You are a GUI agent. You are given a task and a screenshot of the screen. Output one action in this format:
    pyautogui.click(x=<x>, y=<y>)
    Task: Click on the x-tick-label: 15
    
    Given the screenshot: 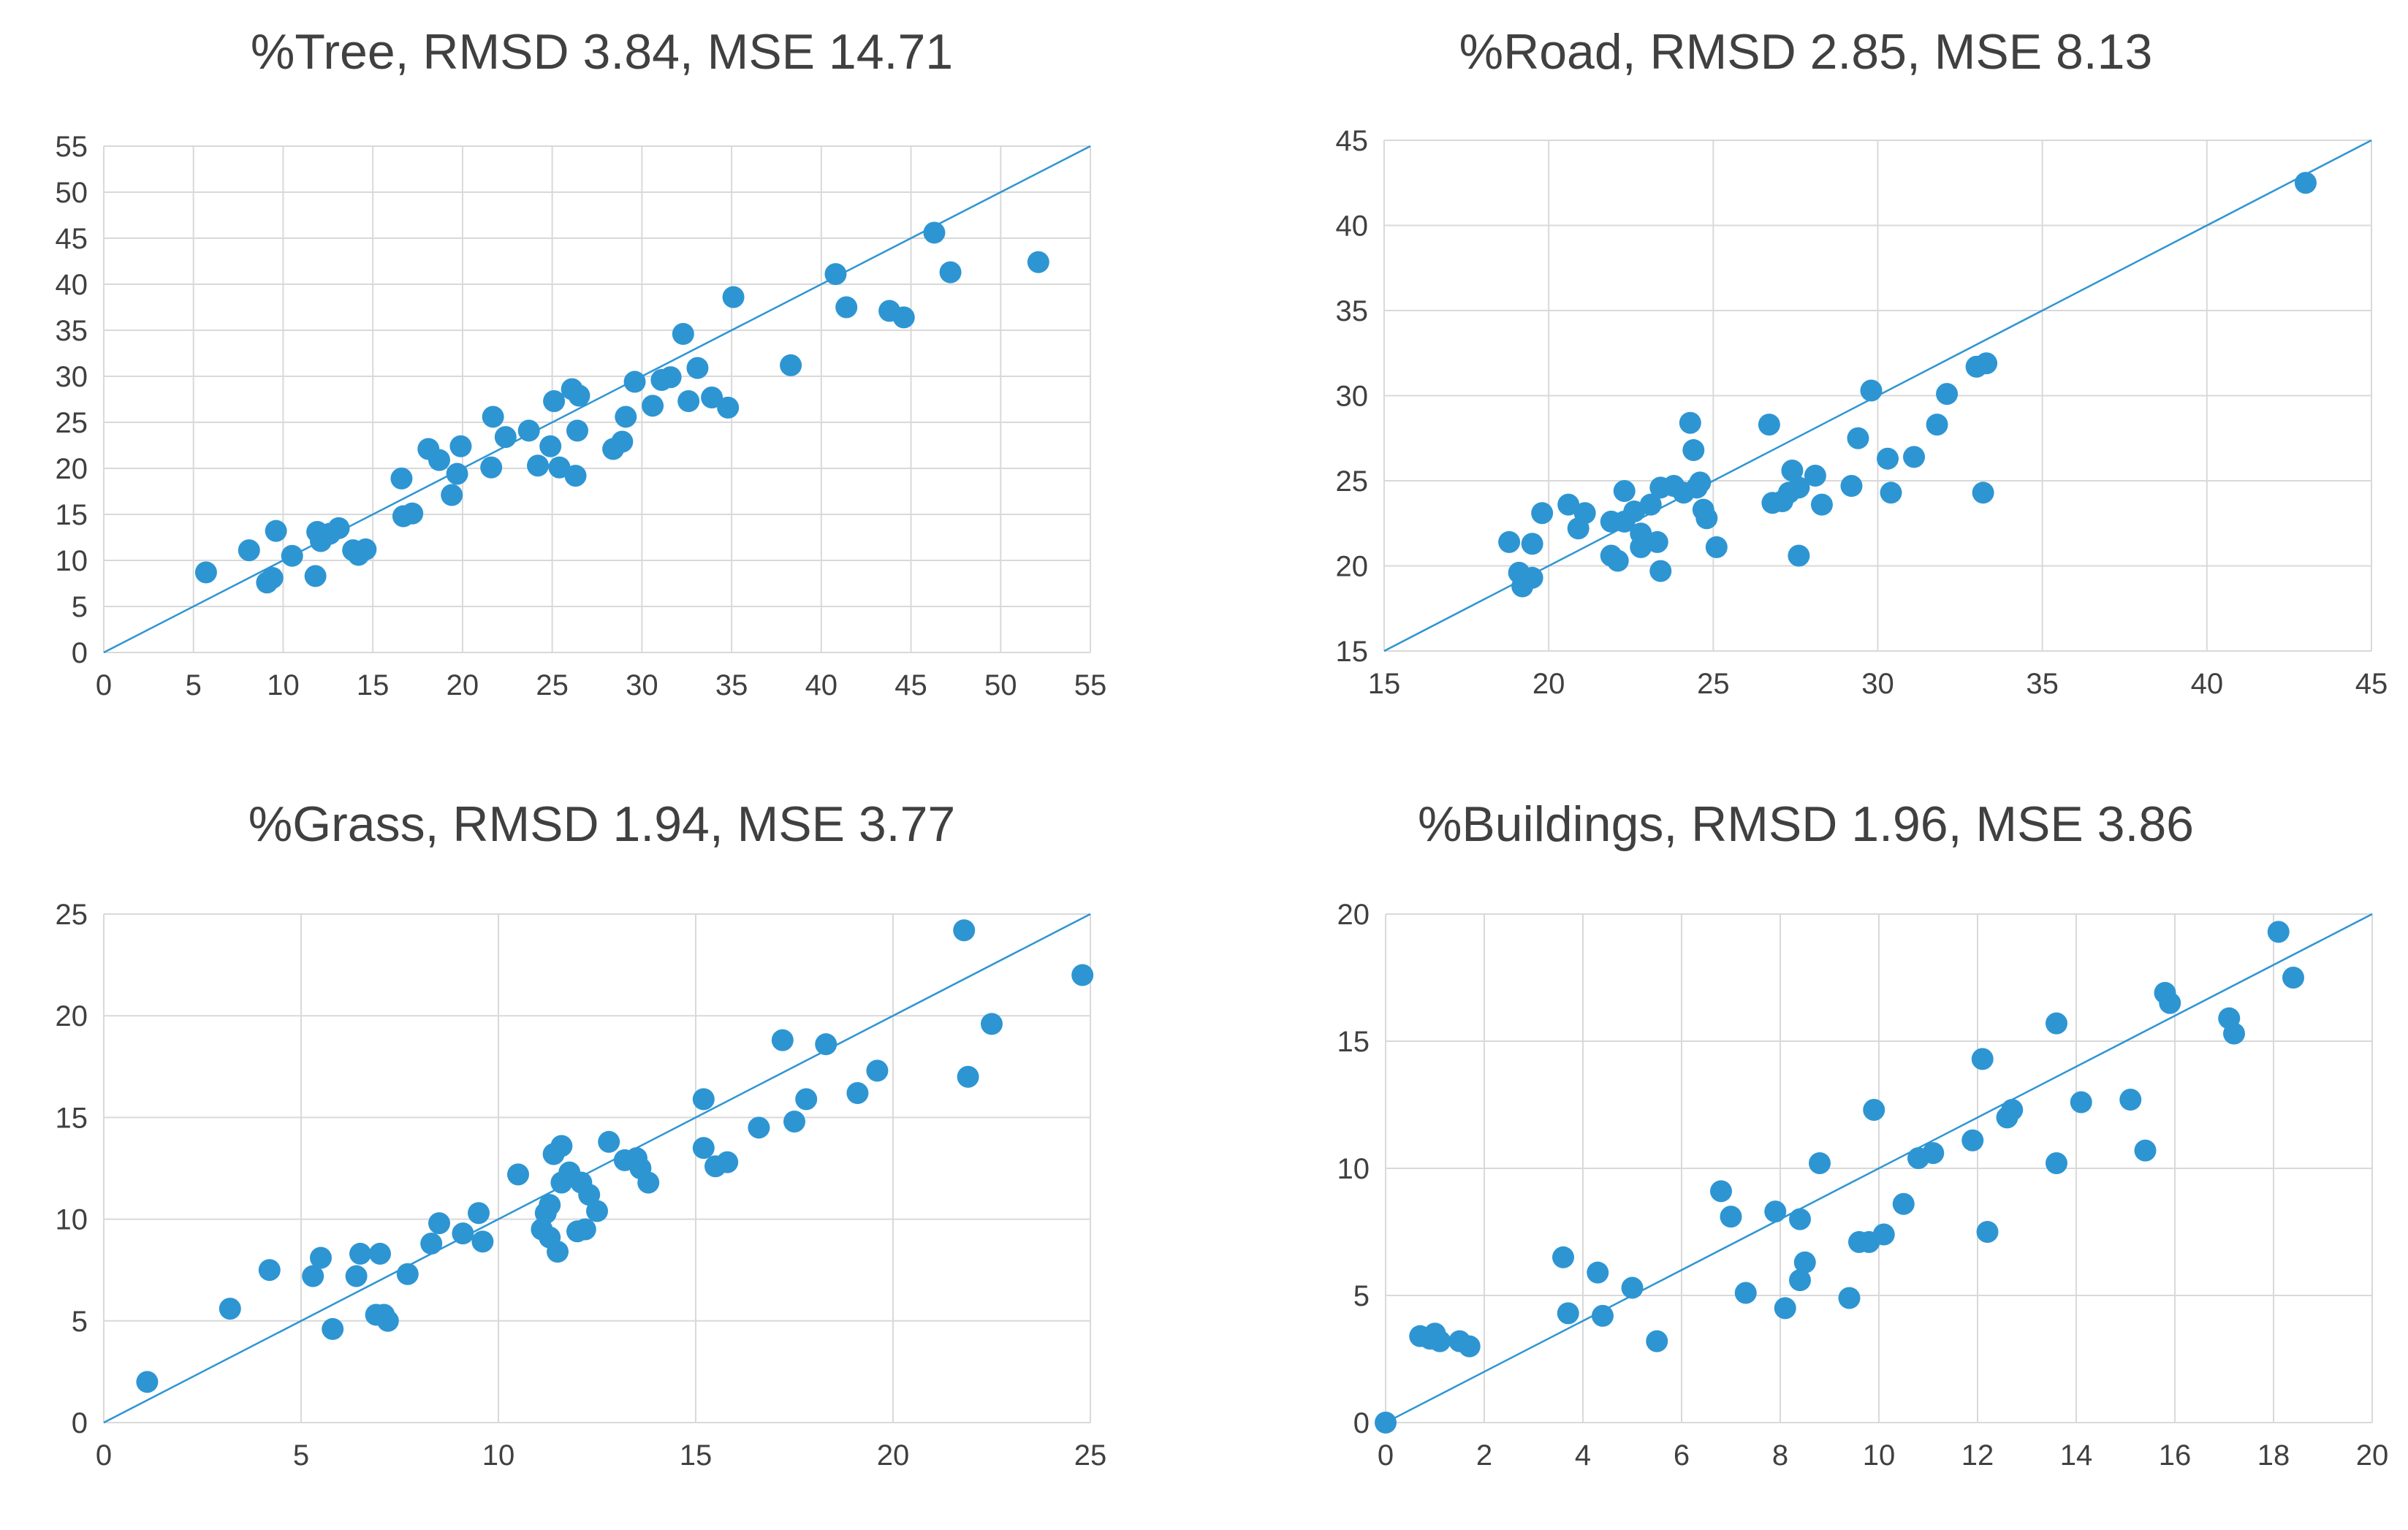 What is the action you would take?
    pyautogui.click(x=696, y=1455)
    